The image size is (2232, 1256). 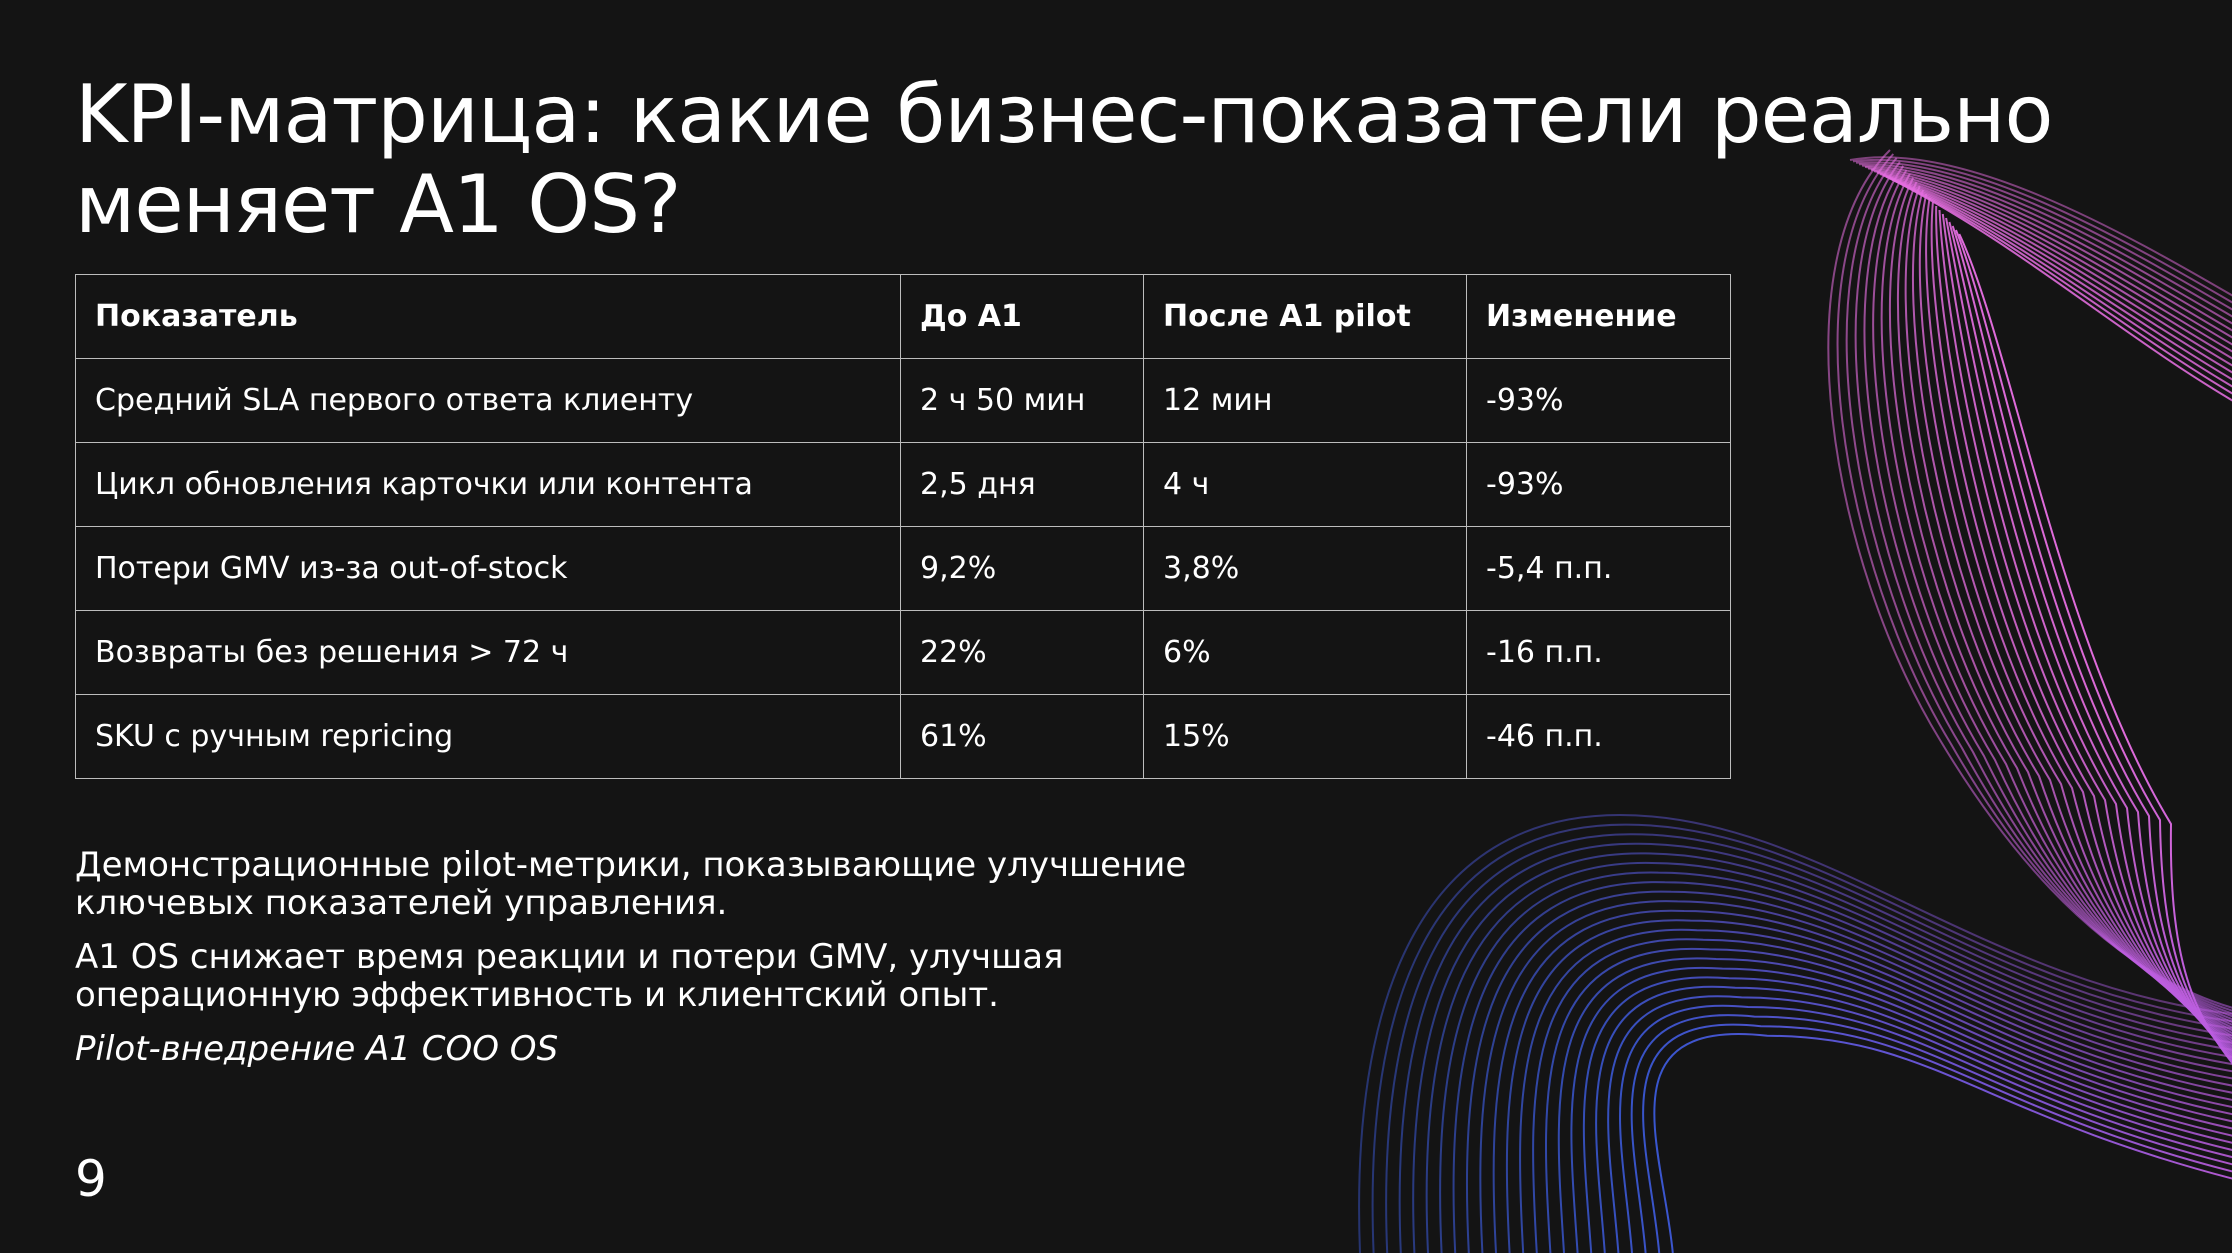 I want to click on cell-before: 9,2%, so click(x=1022, y=568).